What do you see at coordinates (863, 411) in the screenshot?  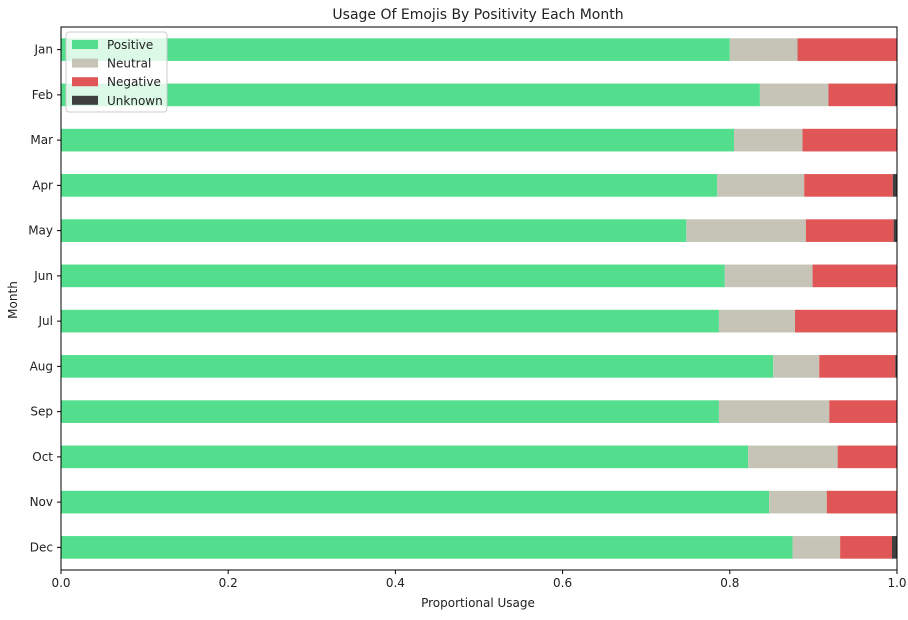 I see `bar-sep-negative` at bounding box center [863, 411].